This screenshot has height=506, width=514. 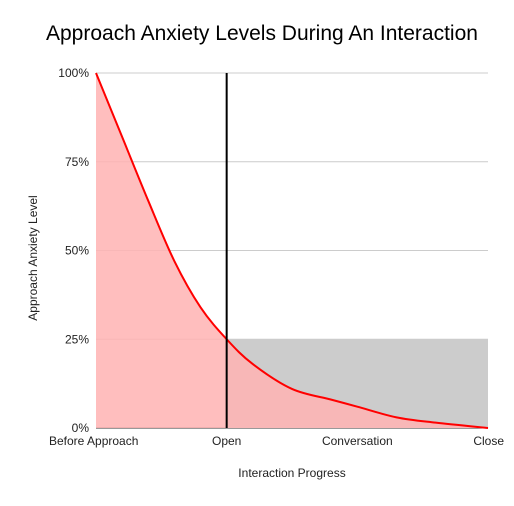 What do you see at coordinates (81, 428) in the screenshot?
I see `y-tick-label: 0%` at bounding box center [81, 428].